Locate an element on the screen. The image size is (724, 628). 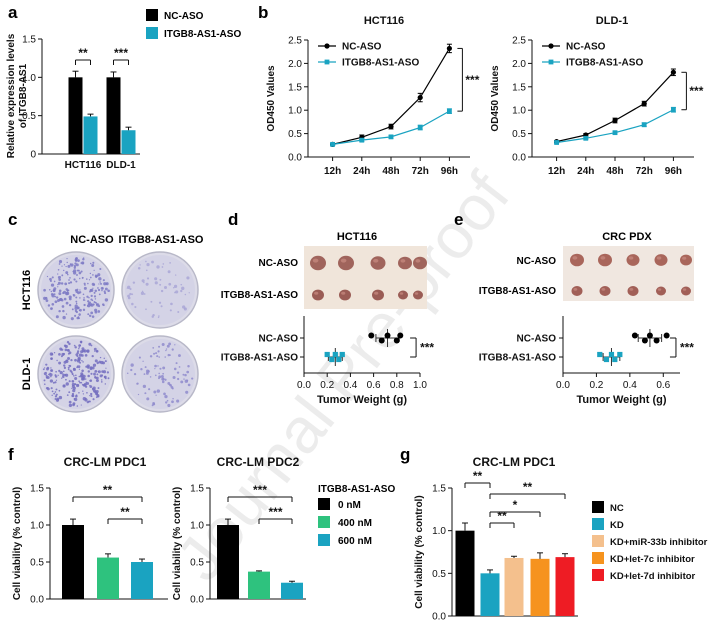
g-legend-swatch is located at coordinates (598, 507).